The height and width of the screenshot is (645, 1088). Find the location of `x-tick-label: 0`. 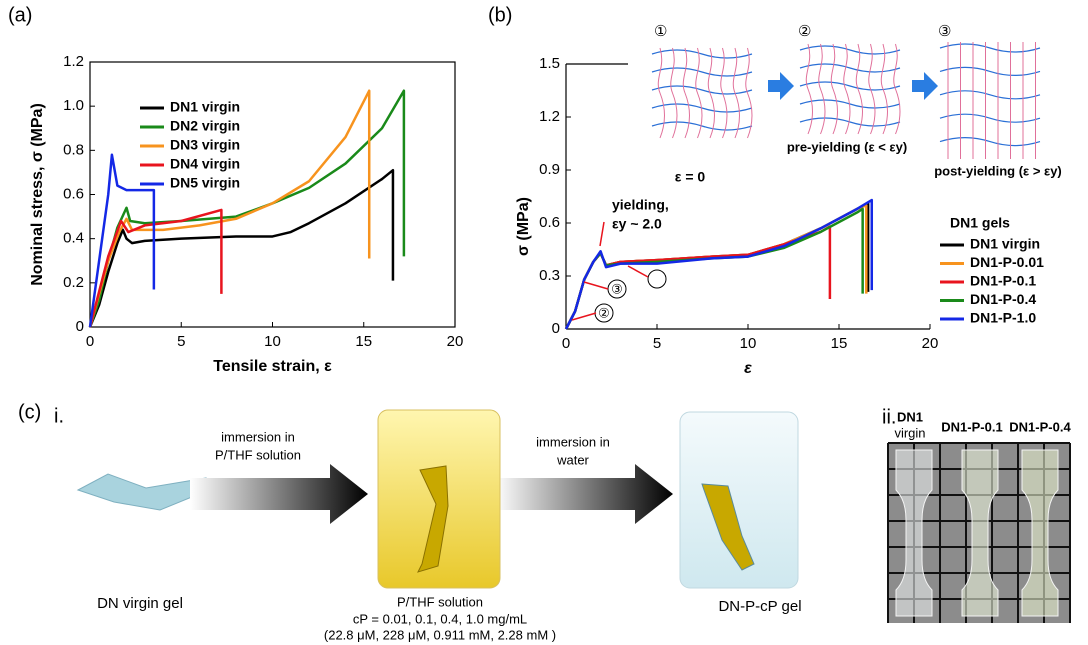

x-tick-label: 0 is located at coordinates (90, 341).